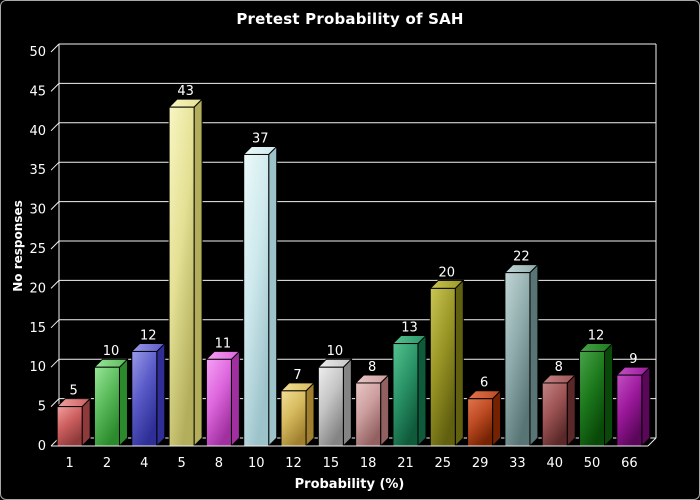 The height and width of the screenshot is (500, 700). I want to click on bar-group-8pct: 11 8, so click(223, 403).